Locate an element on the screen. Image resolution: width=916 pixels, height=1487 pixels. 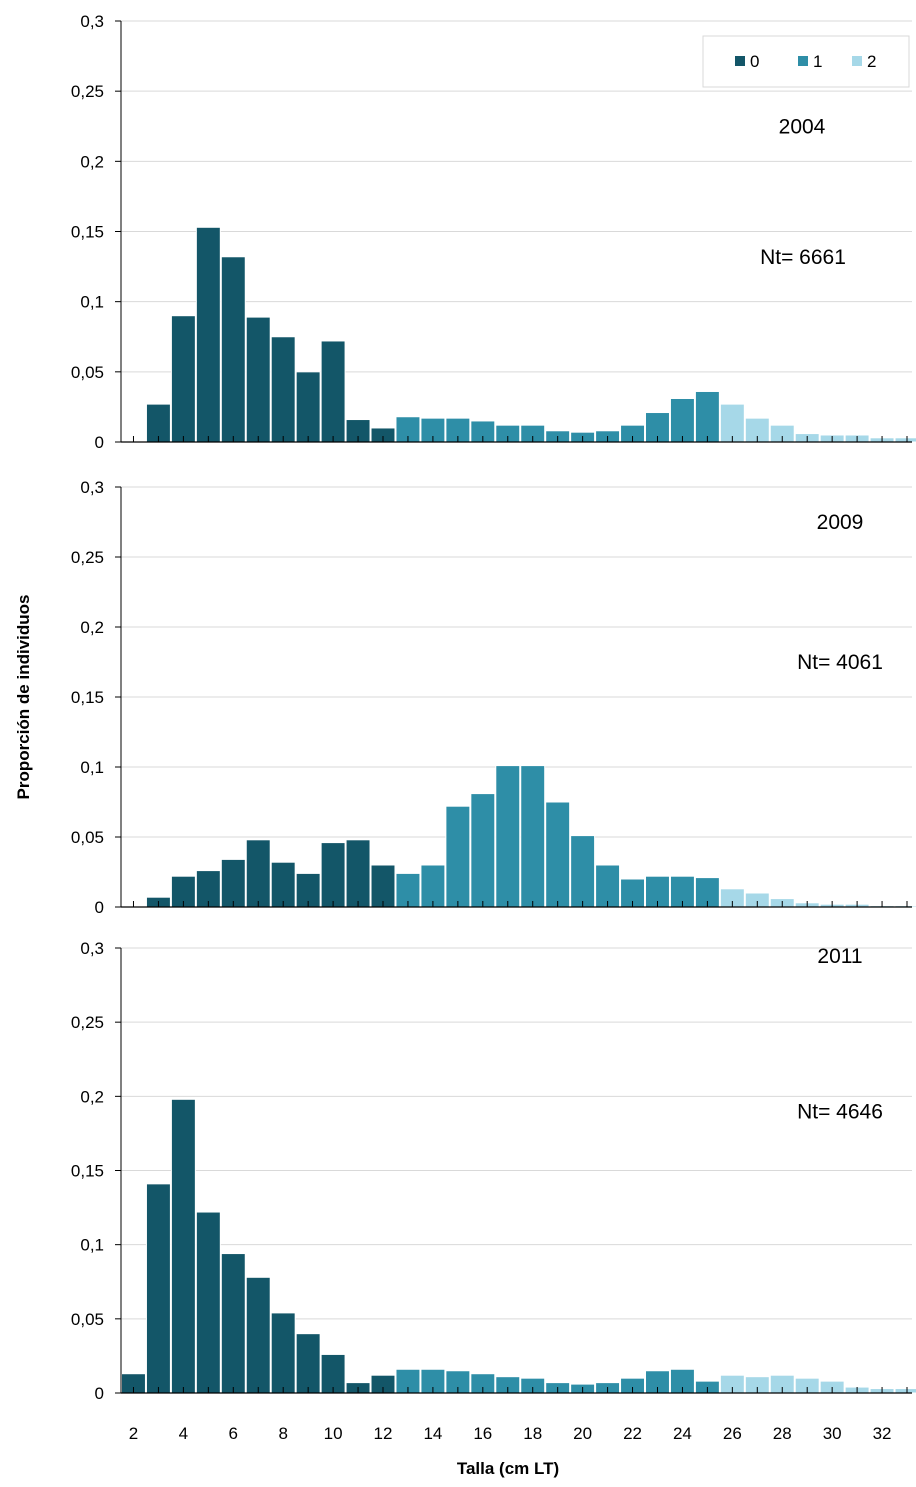
x-tick-label: 8 is located at coordinates (282, 1433).